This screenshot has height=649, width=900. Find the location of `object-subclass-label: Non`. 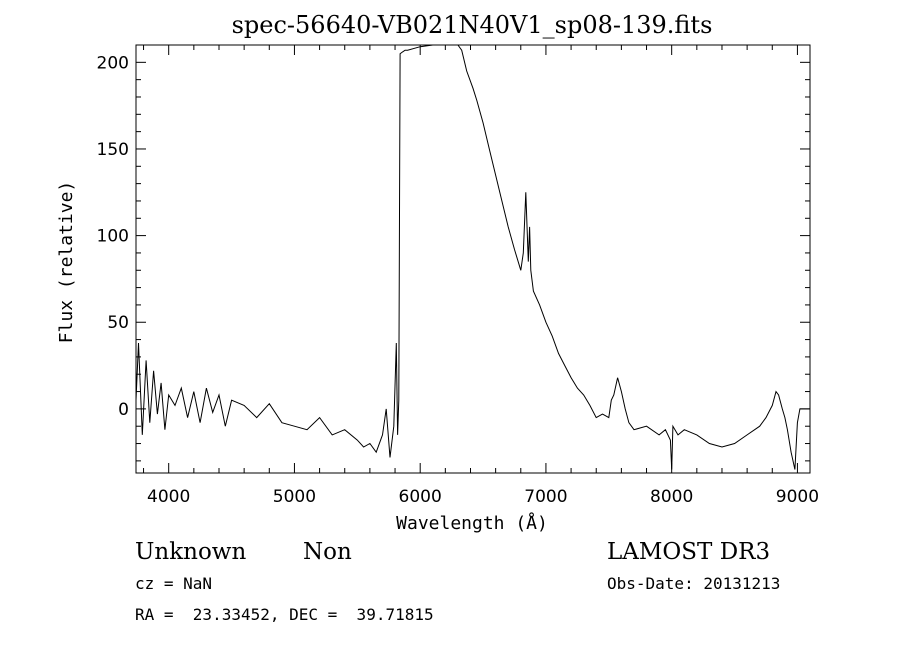

object-subclass-label: Non is located at coordinates (327, 552).